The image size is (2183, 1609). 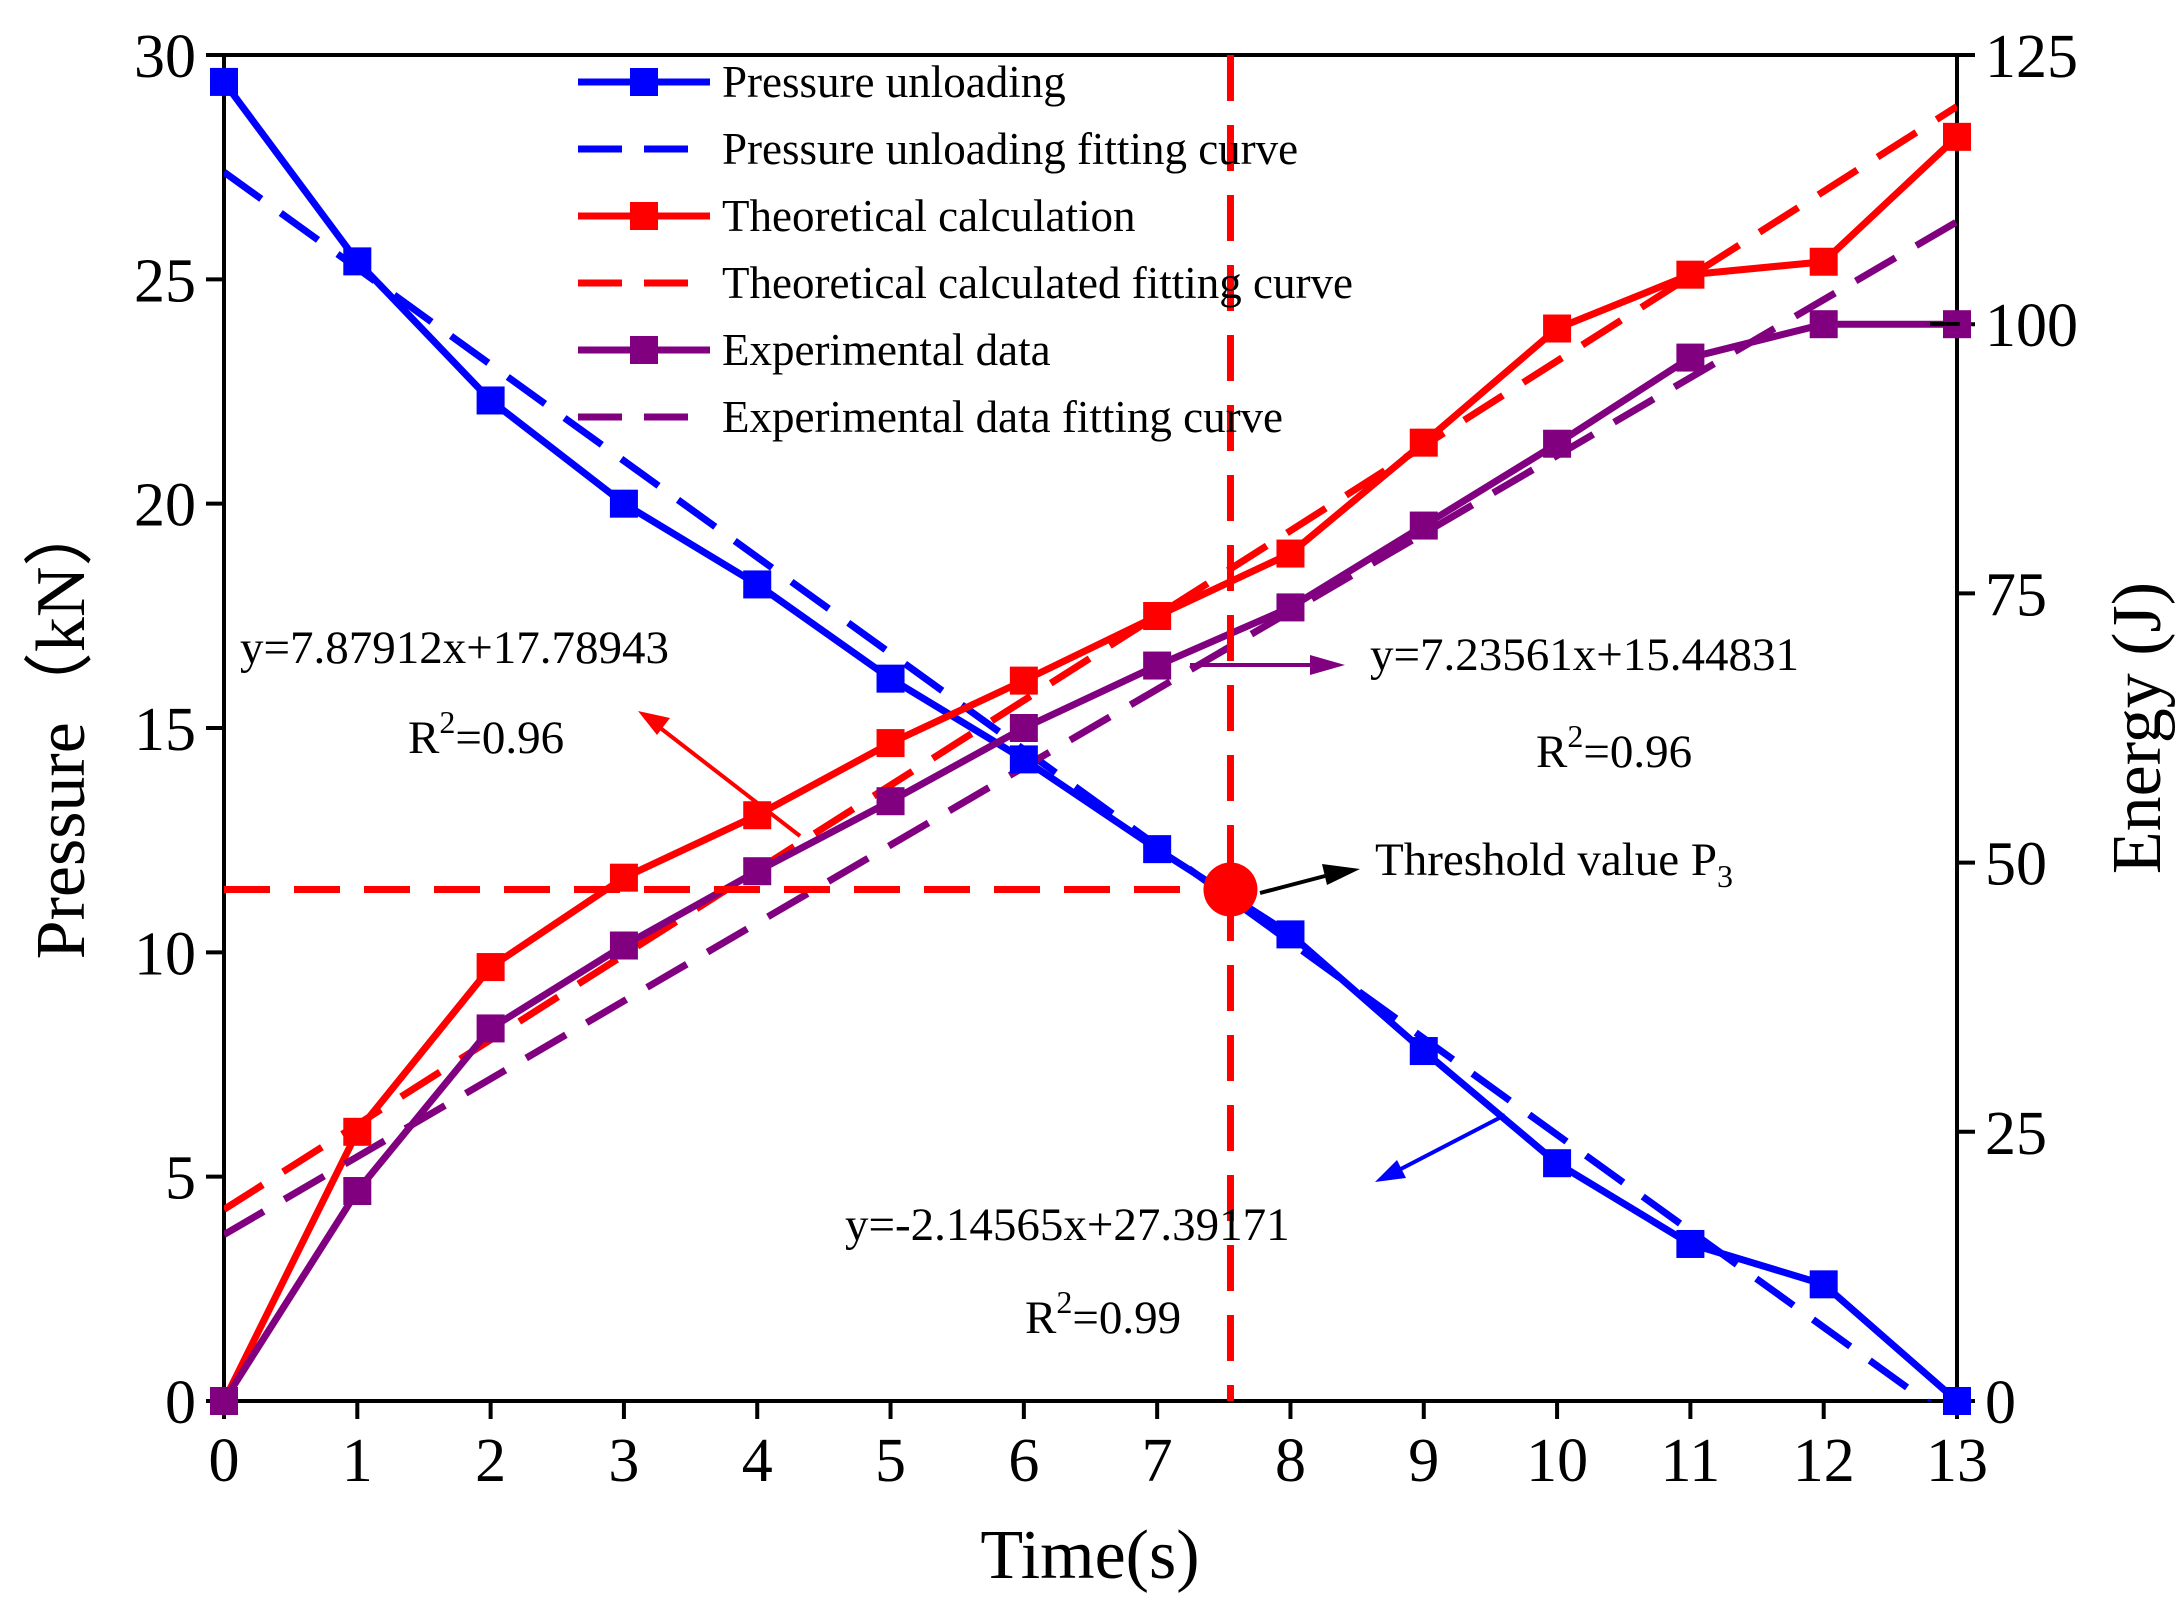 I want to click on theoretical-equation: y=7.87912x+17.78943, so click(x=454, y=648).